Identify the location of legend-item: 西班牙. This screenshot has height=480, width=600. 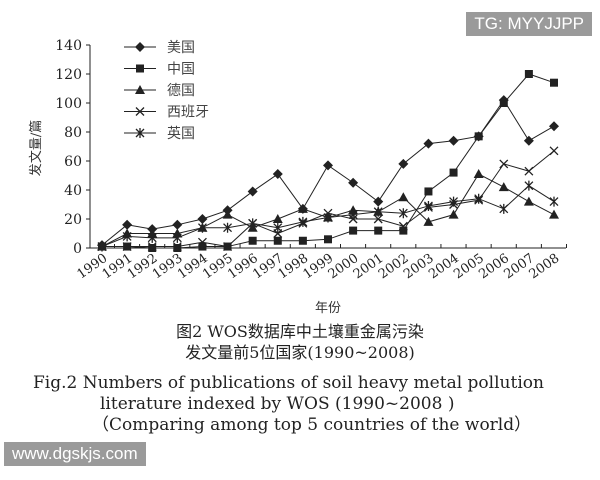
(166, 113).